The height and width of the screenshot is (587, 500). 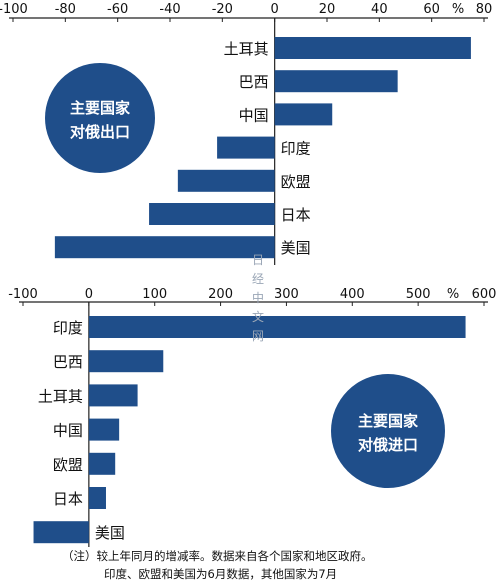 What do you see at coordinates (379, 9) in the screenshot?
I see `tick-label: 40` at bounding box center [379, 9].